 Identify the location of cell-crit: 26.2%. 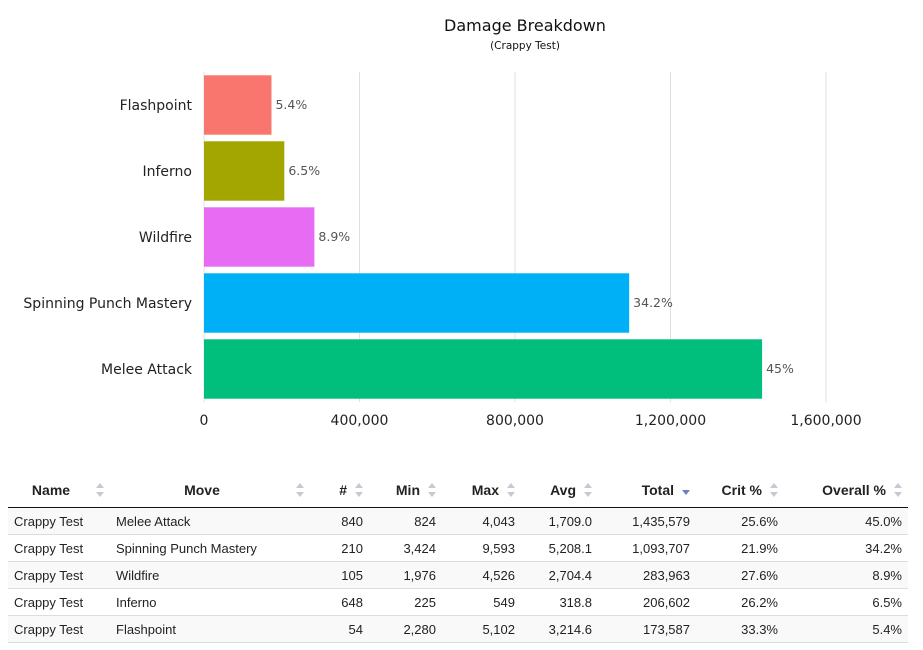
(740, 602).